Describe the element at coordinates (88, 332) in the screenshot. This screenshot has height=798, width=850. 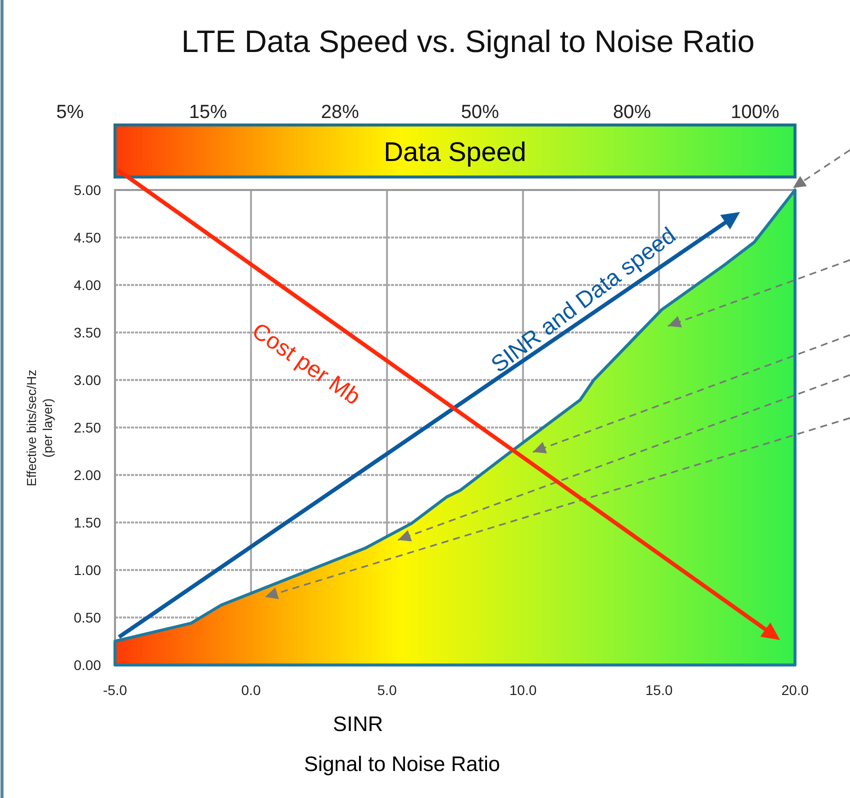
I see `y-tick-label: 3.50` at that location.